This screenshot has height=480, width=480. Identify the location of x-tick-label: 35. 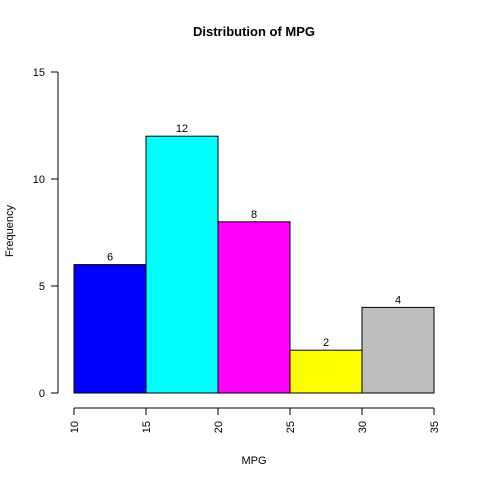
(435, 427).